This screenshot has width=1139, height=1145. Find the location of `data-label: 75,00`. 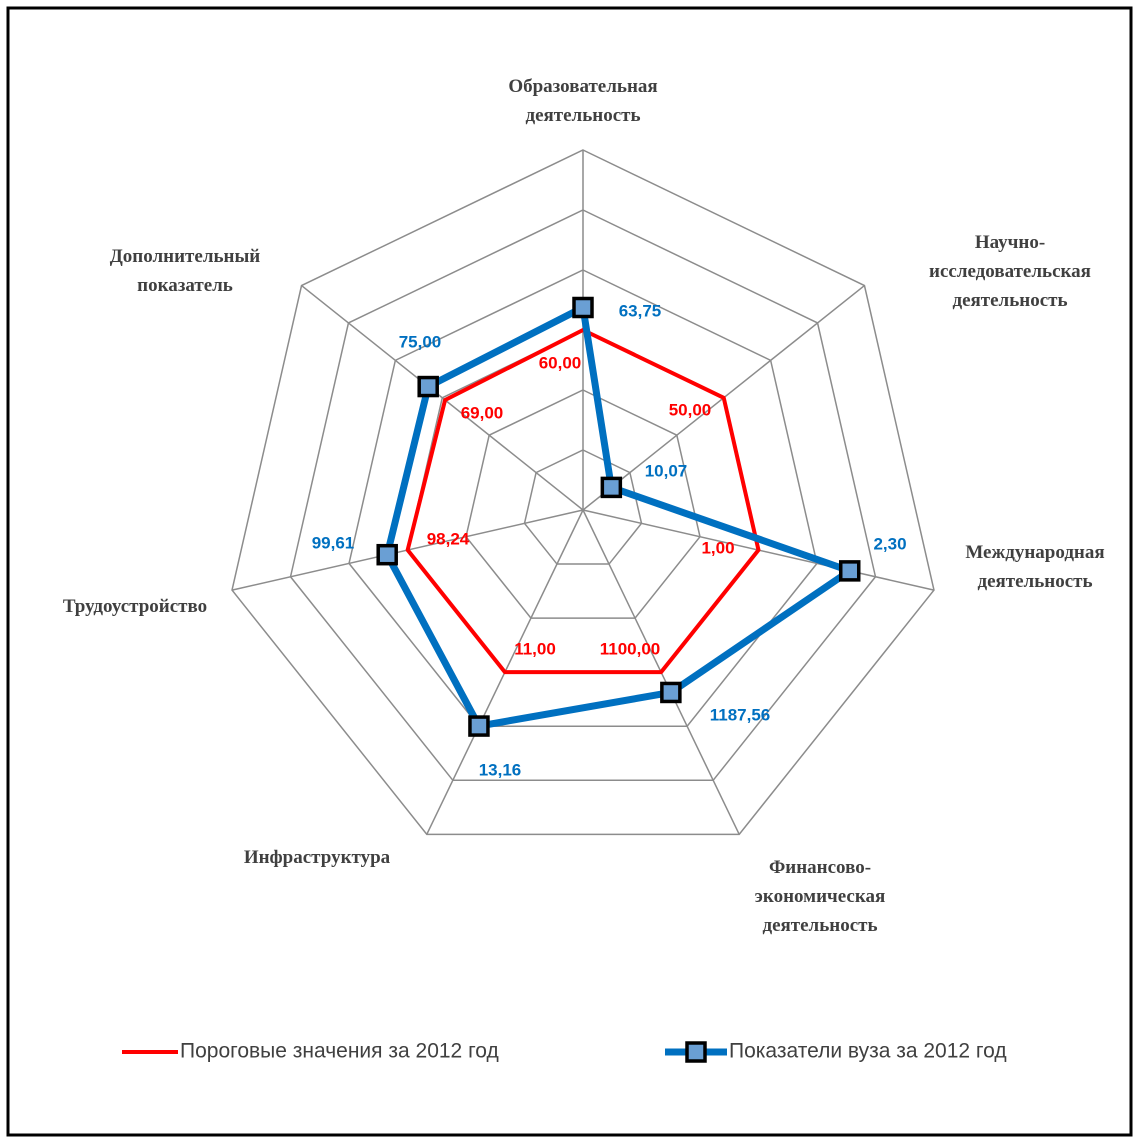

data-label: 75,00 is located at coordinates (420, 341).